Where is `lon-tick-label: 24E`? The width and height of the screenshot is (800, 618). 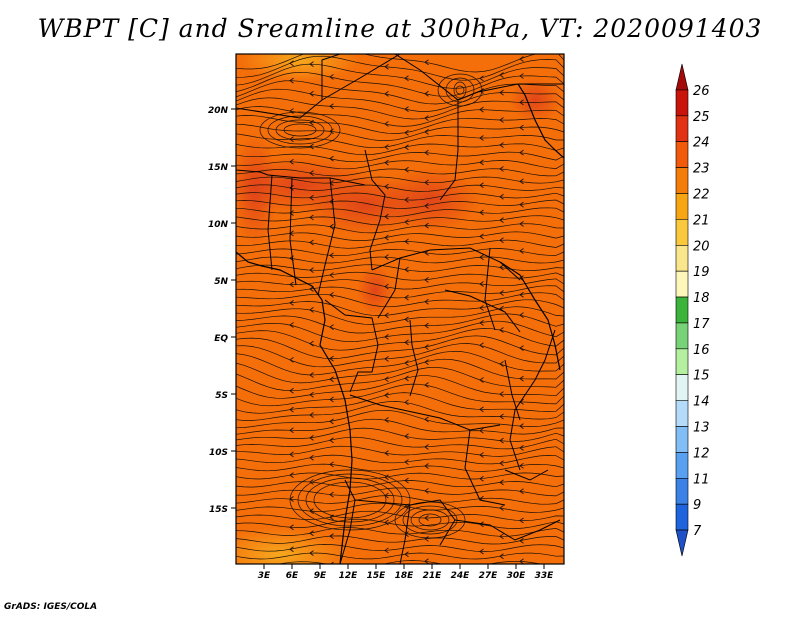
lon-tick-label: 24E is located at coordinates (461, 576).